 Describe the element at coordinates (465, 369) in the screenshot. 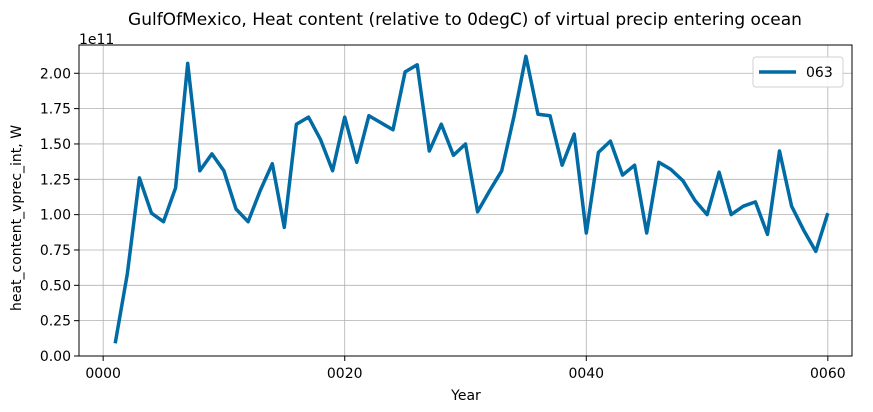

I see `x-axis-ticks: 0000 0020 0040 0060` at that location.